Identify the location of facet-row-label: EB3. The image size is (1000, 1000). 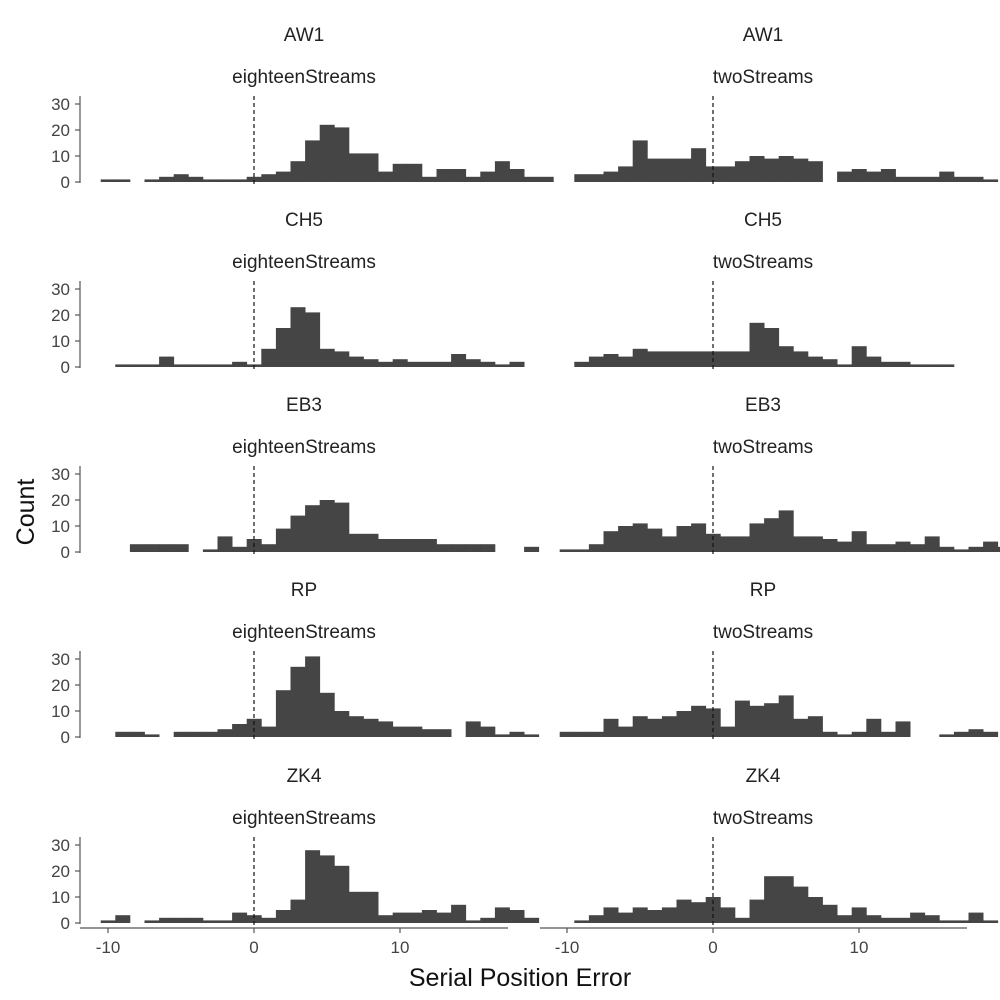
(763, 405).